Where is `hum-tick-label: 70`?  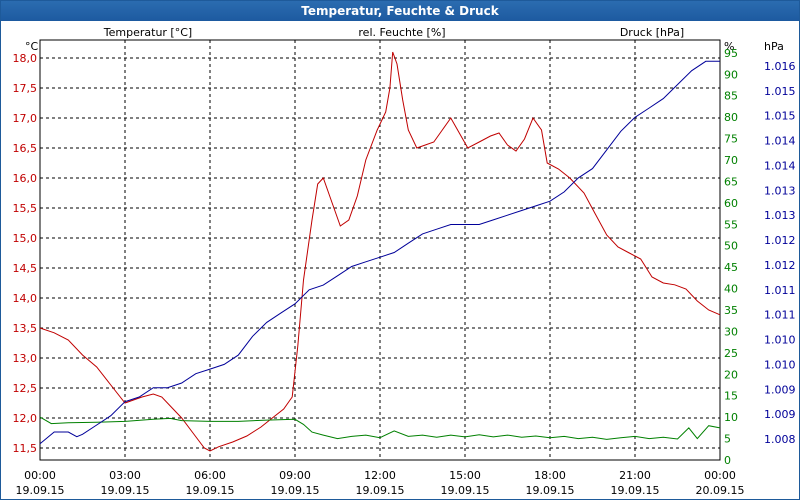
hum-tick-label: 70 is located at coordinates (731, 160).